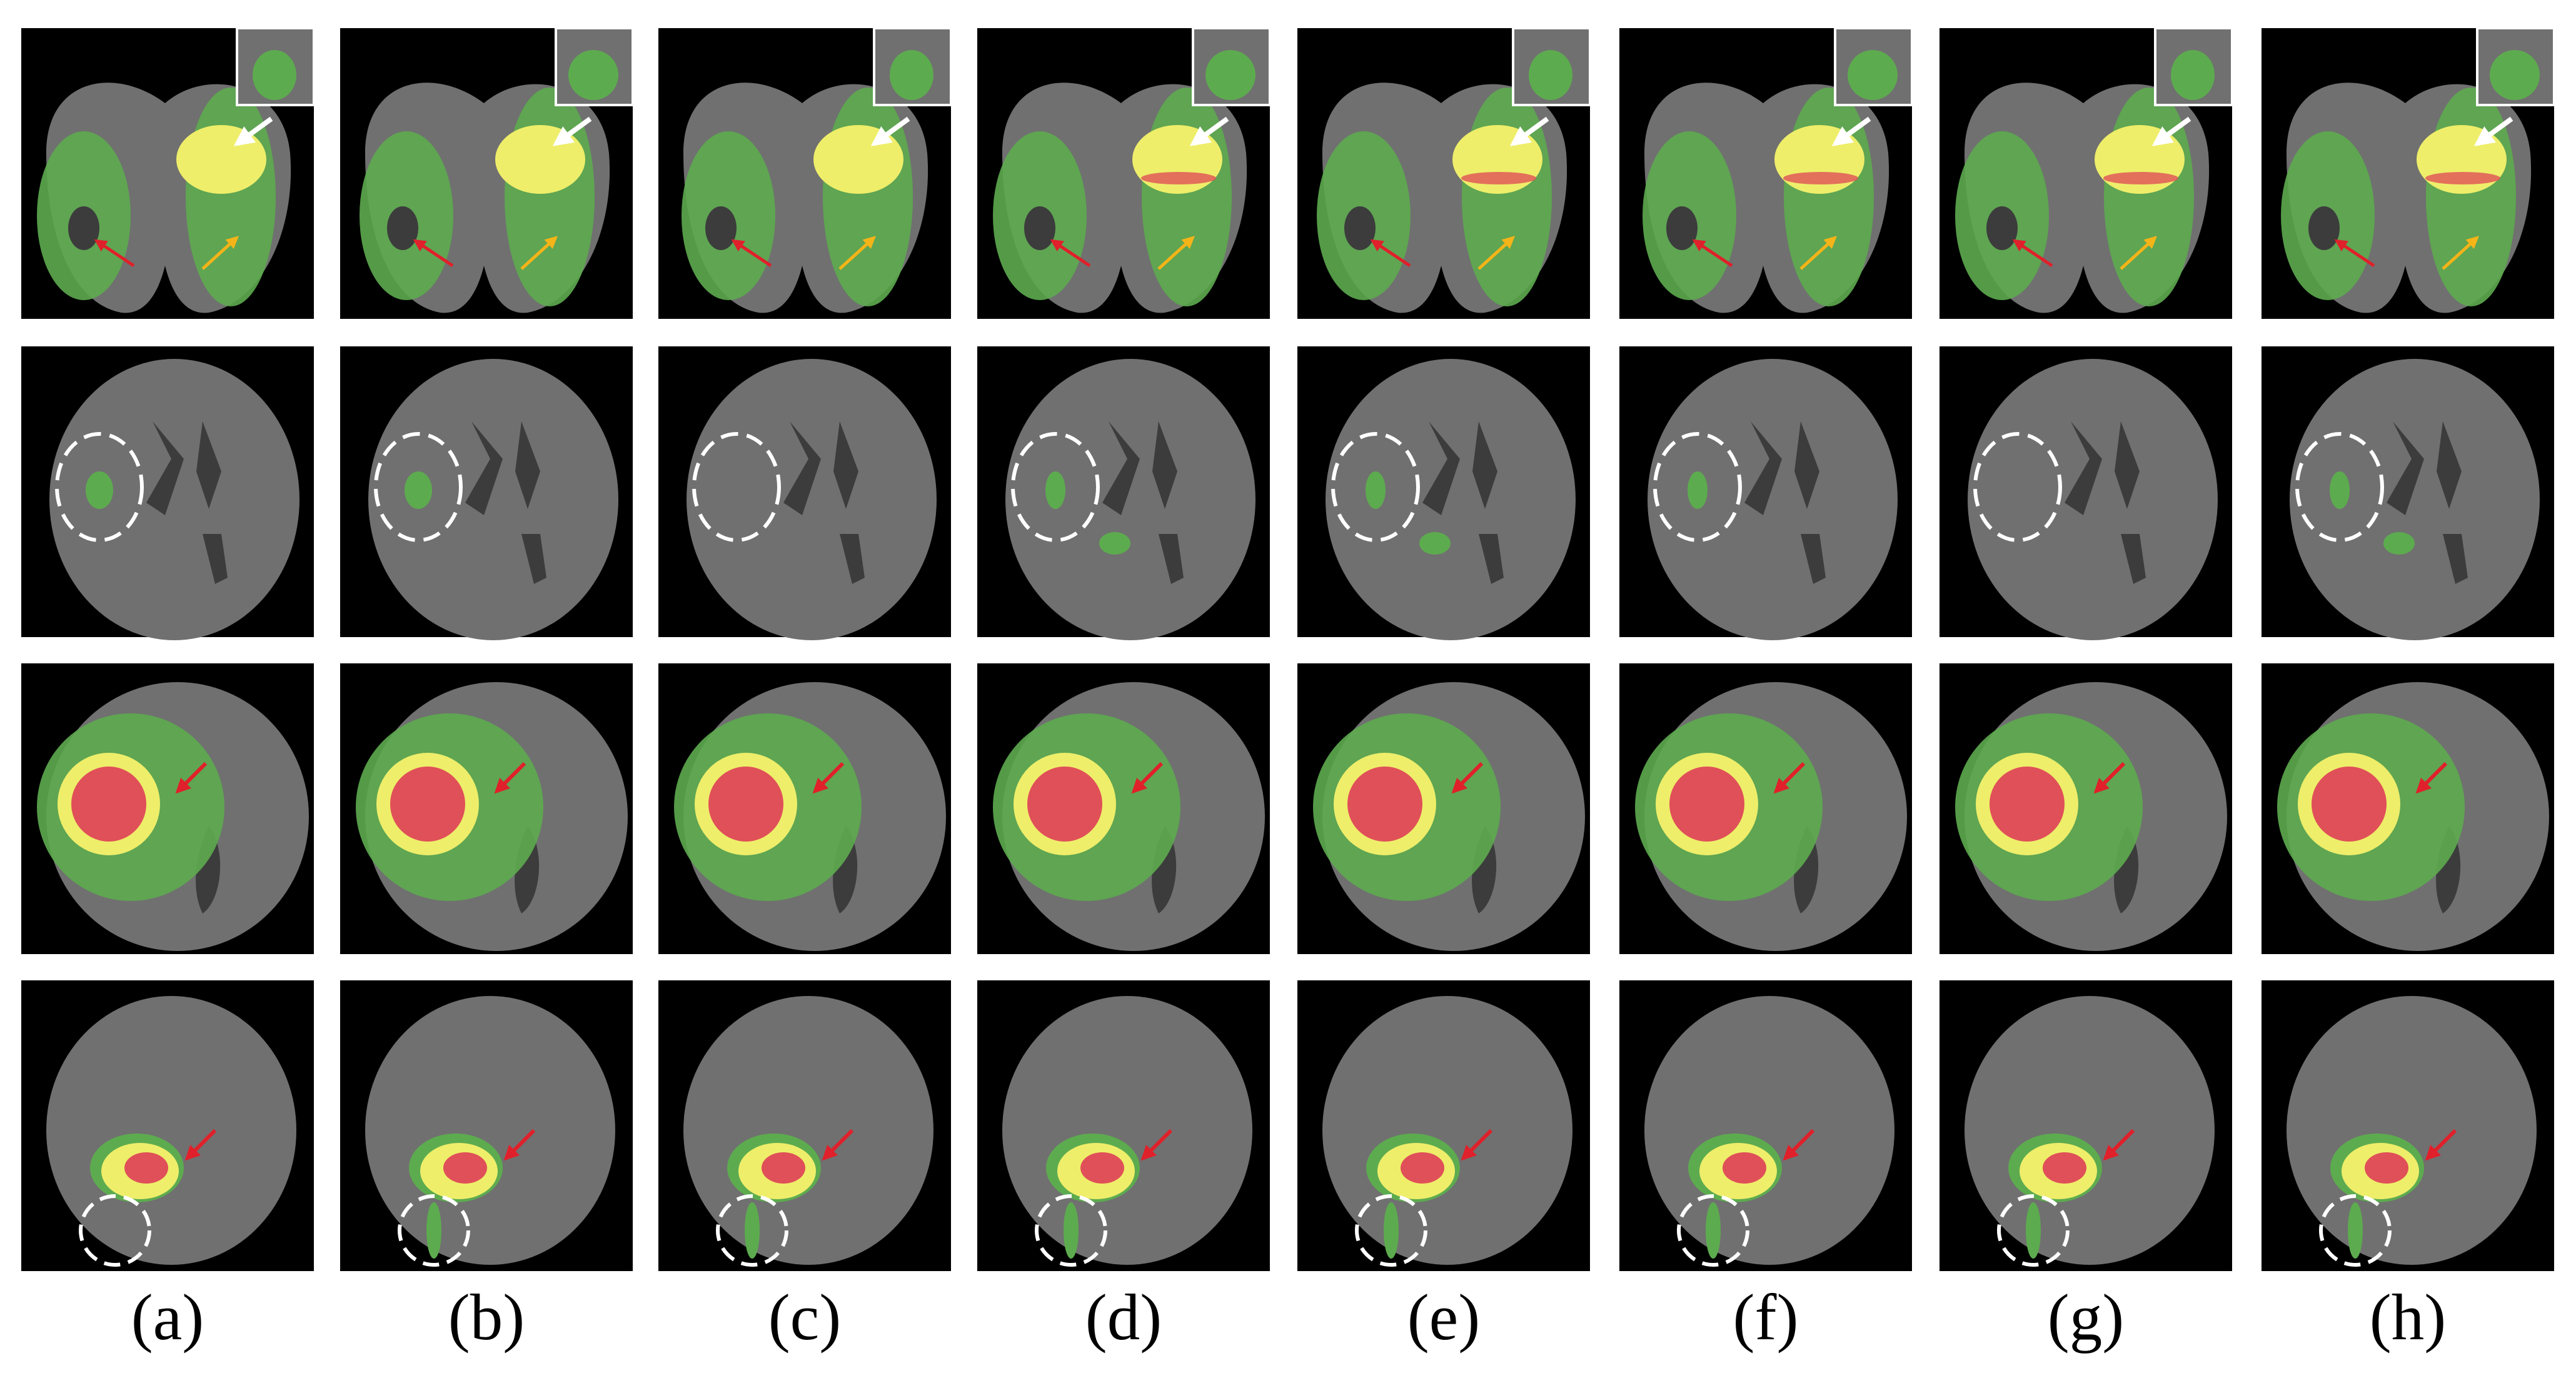  I want to click on panel-label: (a), so click(167, 1317).